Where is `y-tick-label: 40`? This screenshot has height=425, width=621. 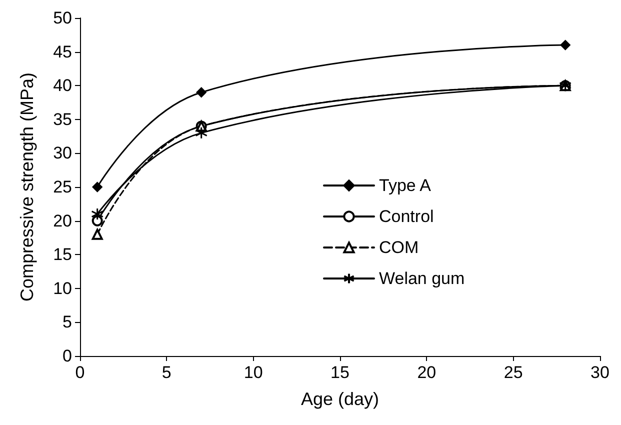 y-tick-label: 40 is located at coordinates (62, 86).